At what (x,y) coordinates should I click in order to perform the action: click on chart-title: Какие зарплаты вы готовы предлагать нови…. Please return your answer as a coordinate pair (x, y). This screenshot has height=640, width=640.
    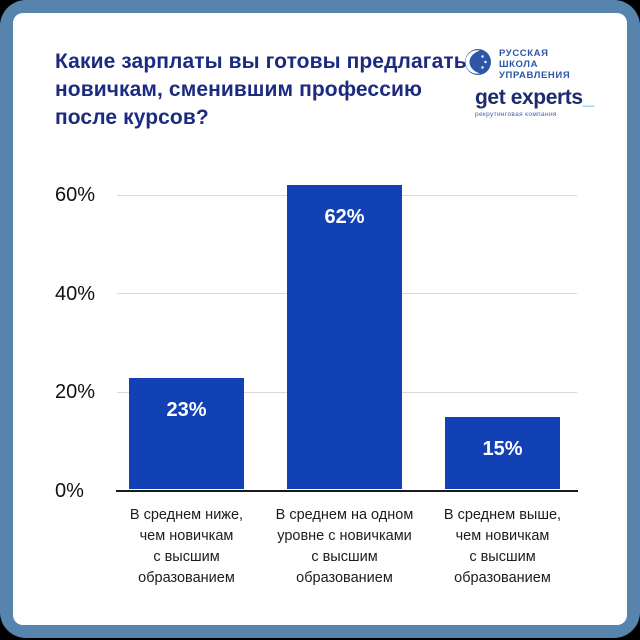
    Looking at the image, I should click on (261, 89).